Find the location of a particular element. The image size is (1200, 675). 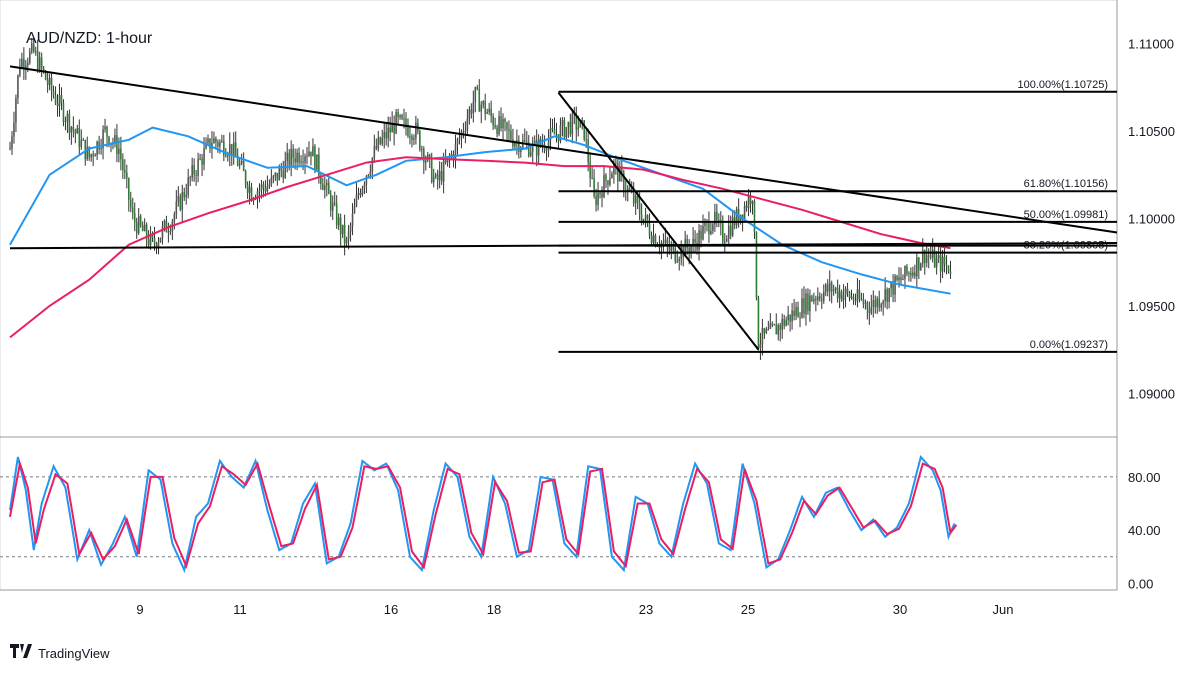

tradingview-brand: TradingView is located at coordinates (60, 653).